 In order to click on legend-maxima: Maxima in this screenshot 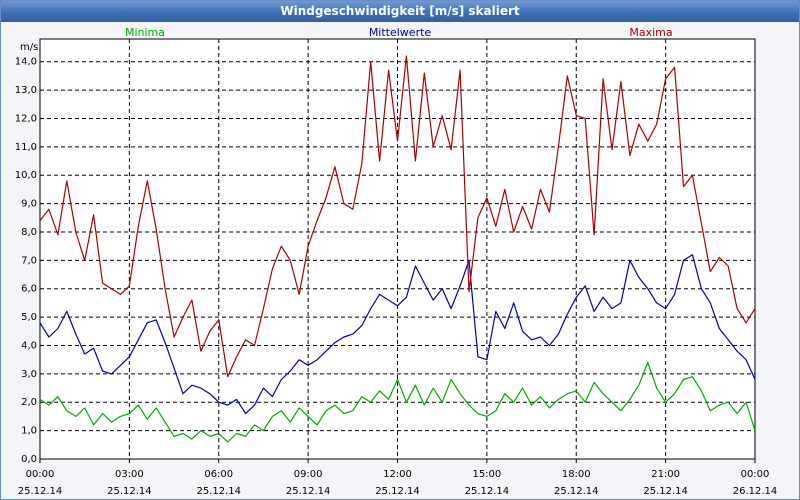, I will do `click(650, 32)`.